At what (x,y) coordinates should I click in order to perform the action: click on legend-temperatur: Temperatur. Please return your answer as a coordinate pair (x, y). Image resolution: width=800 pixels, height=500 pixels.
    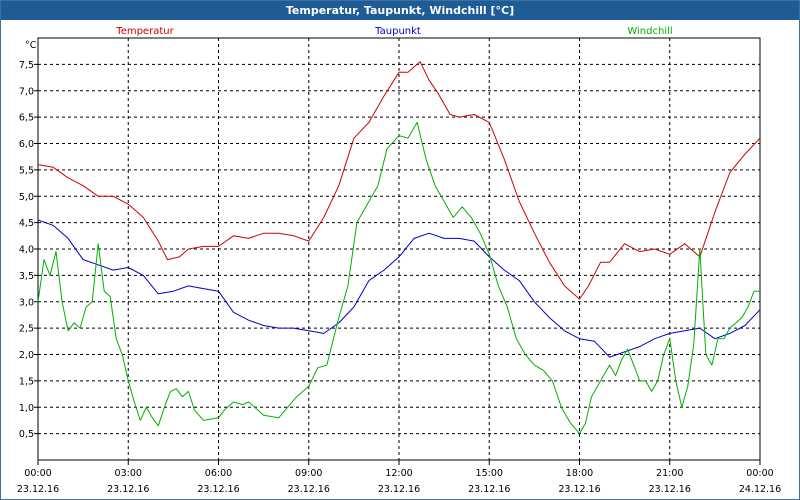
    Looking at the image, I should click on (144, 31).